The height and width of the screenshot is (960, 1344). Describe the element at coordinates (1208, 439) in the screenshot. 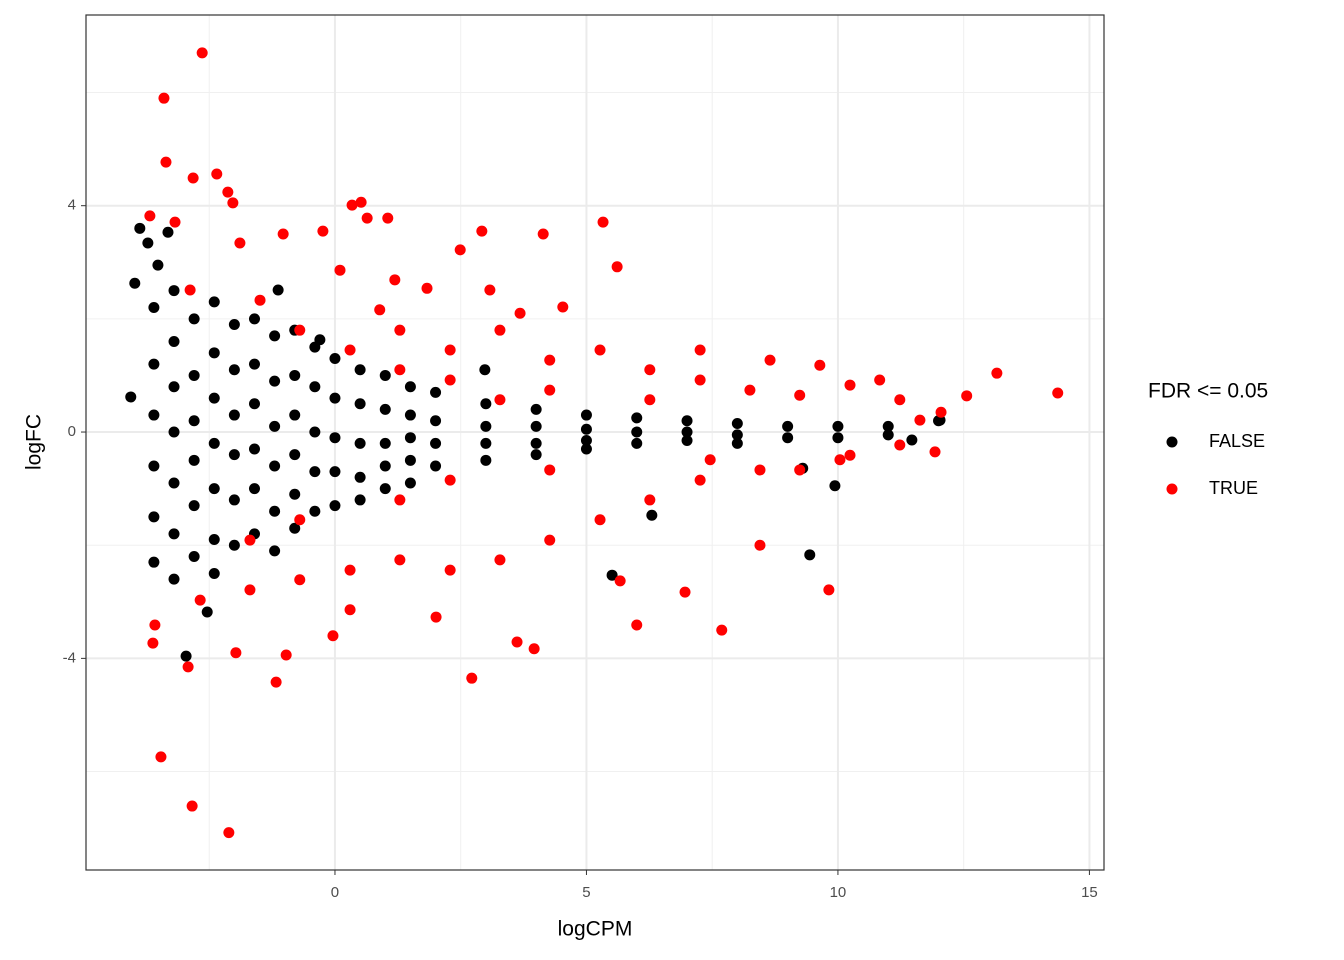

I see `legend: FDR <= 0.05 FALSE TRUE` at that location.